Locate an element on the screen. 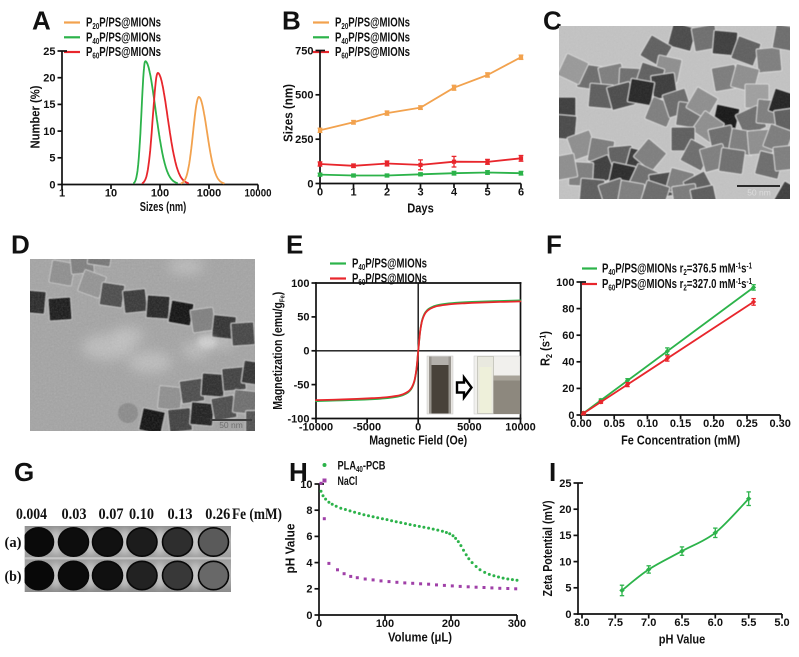 The height and width of the screenshot is (657, 799). svg-text: H is located at coordinates (298, 472).